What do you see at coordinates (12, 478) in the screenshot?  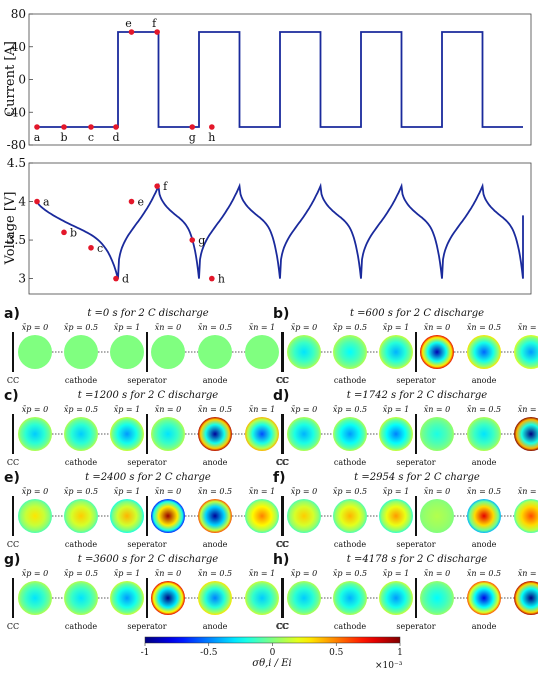 I see `panel-letter: e)` at bounding box center [12, 478].